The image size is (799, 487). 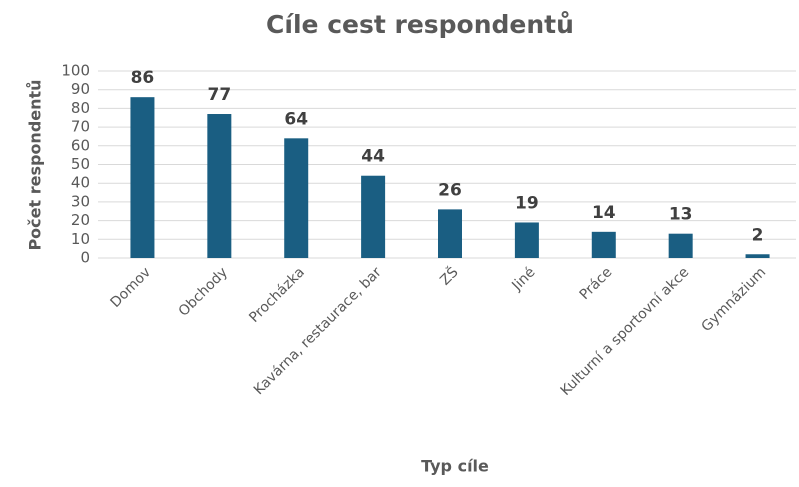 I want to click on data-label: 19, so click(x=527, y=203).